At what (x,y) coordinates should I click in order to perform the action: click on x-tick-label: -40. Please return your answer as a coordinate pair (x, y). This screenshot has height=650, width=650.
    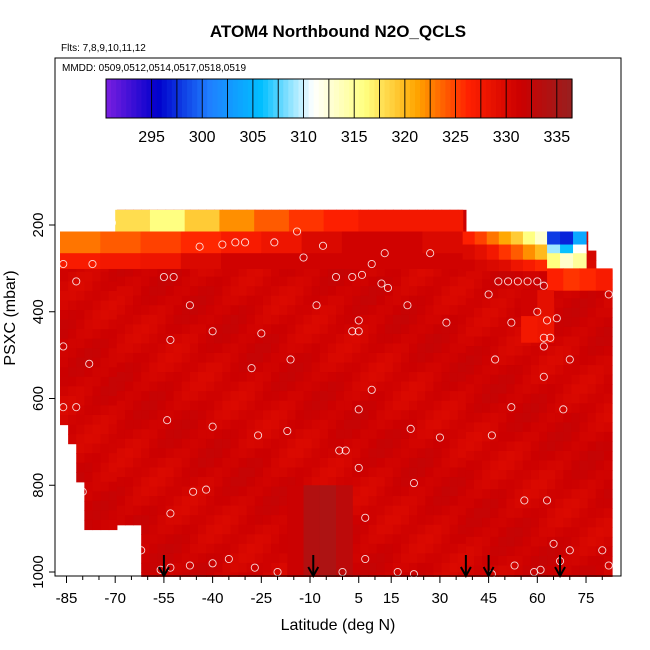
    Looking at the image, I should click on (213, 598).